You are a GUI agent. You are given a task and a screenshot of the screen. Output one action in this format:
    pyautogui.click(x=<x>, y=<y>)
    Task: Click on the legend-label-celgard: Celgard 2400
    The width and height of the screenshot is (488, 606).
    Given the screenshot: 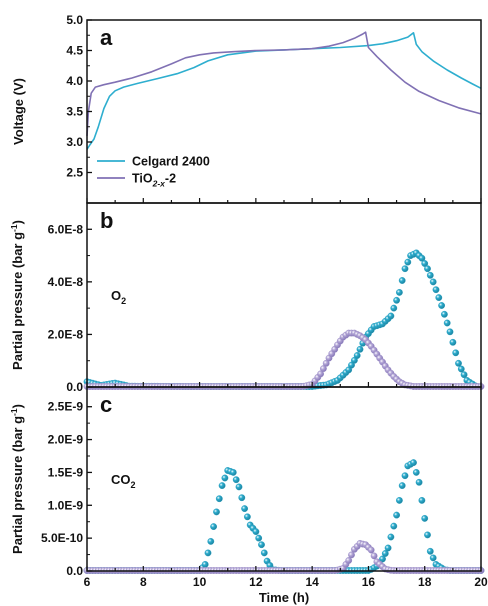 What is the action you would take?
    pyautogui.click(x=171, y=162)
    